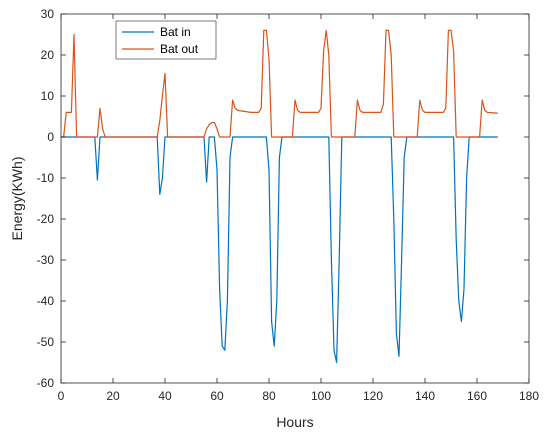 The width and height of the screenshot is (550, 437). Describe the element at coordinates (46, 260) in the screenshot. I see `y-tick-label: -30` at that location.